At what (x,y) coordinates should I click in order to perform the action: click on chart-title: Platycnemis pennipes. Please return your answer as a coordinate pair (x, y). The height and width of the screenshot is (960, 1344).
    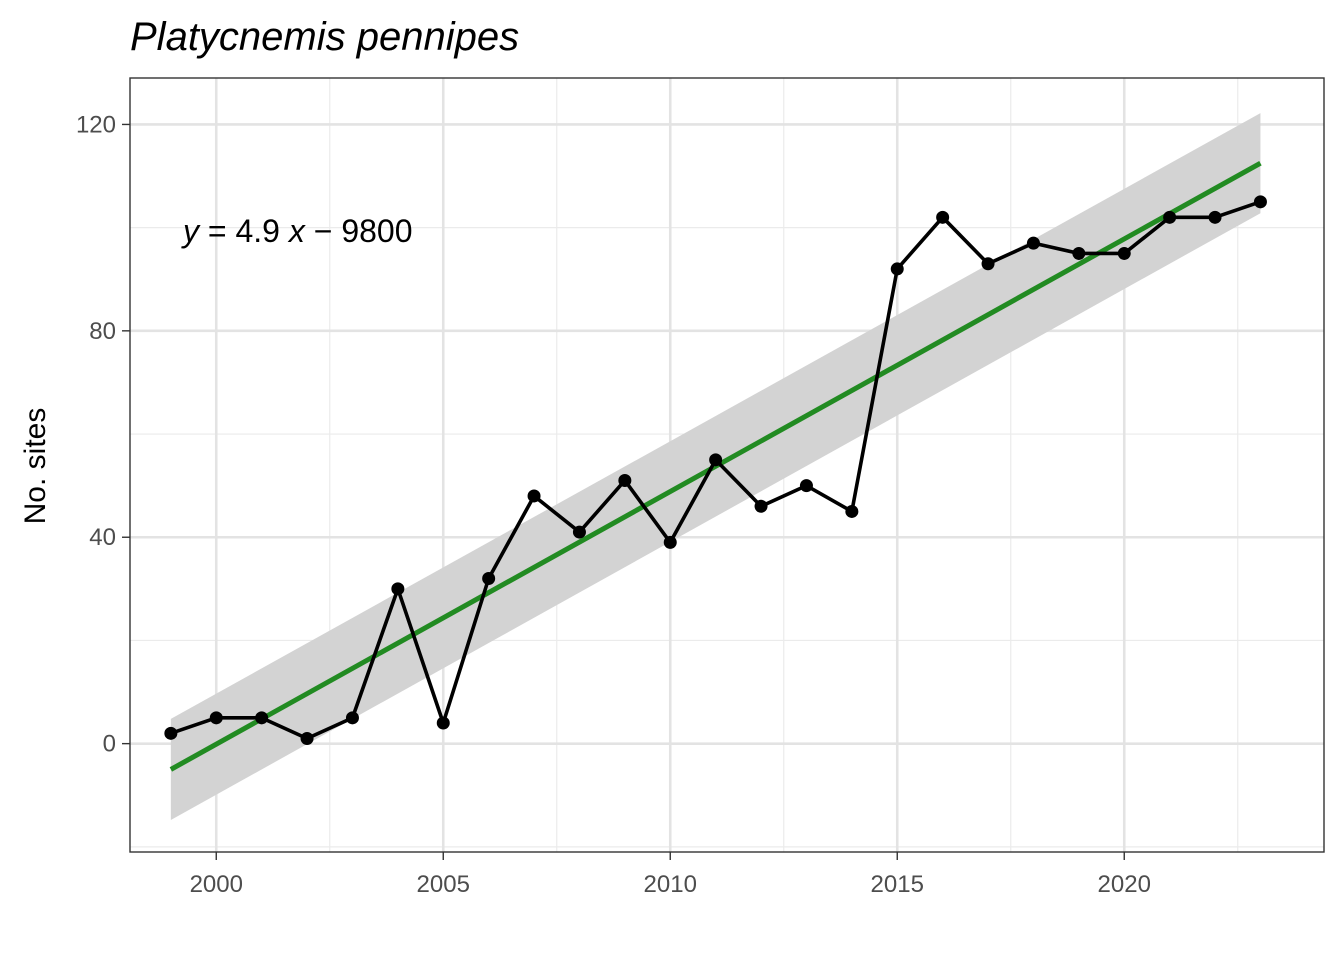
    Looking at the image, I should click on (324, 37).